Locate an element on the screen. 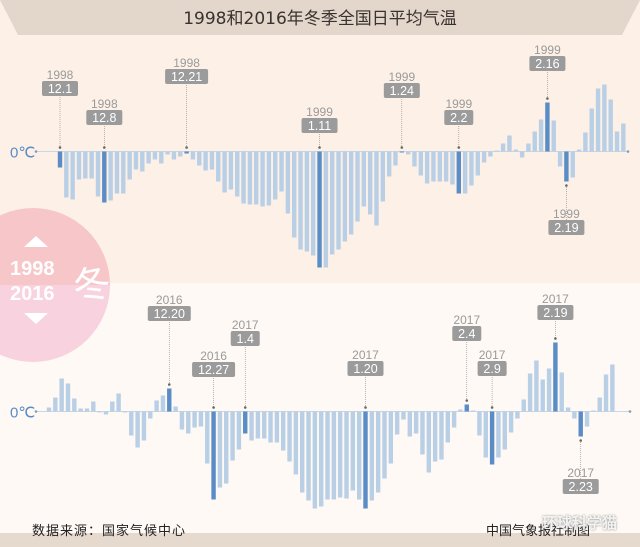  date-label: 2.2 is located at coordinates (458, 118).